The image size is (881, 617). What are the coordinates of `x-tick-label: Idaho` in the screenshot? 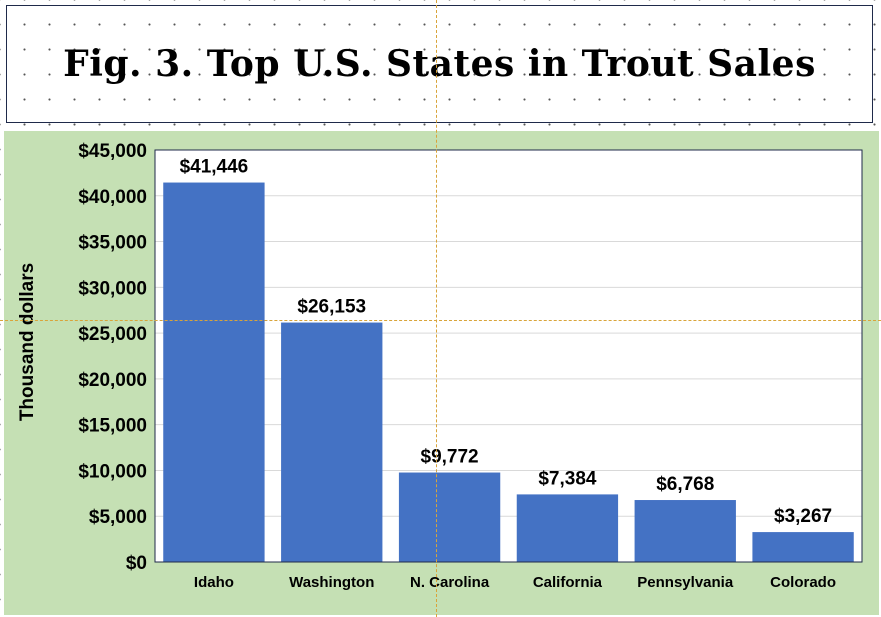 It's located at (214, 582).